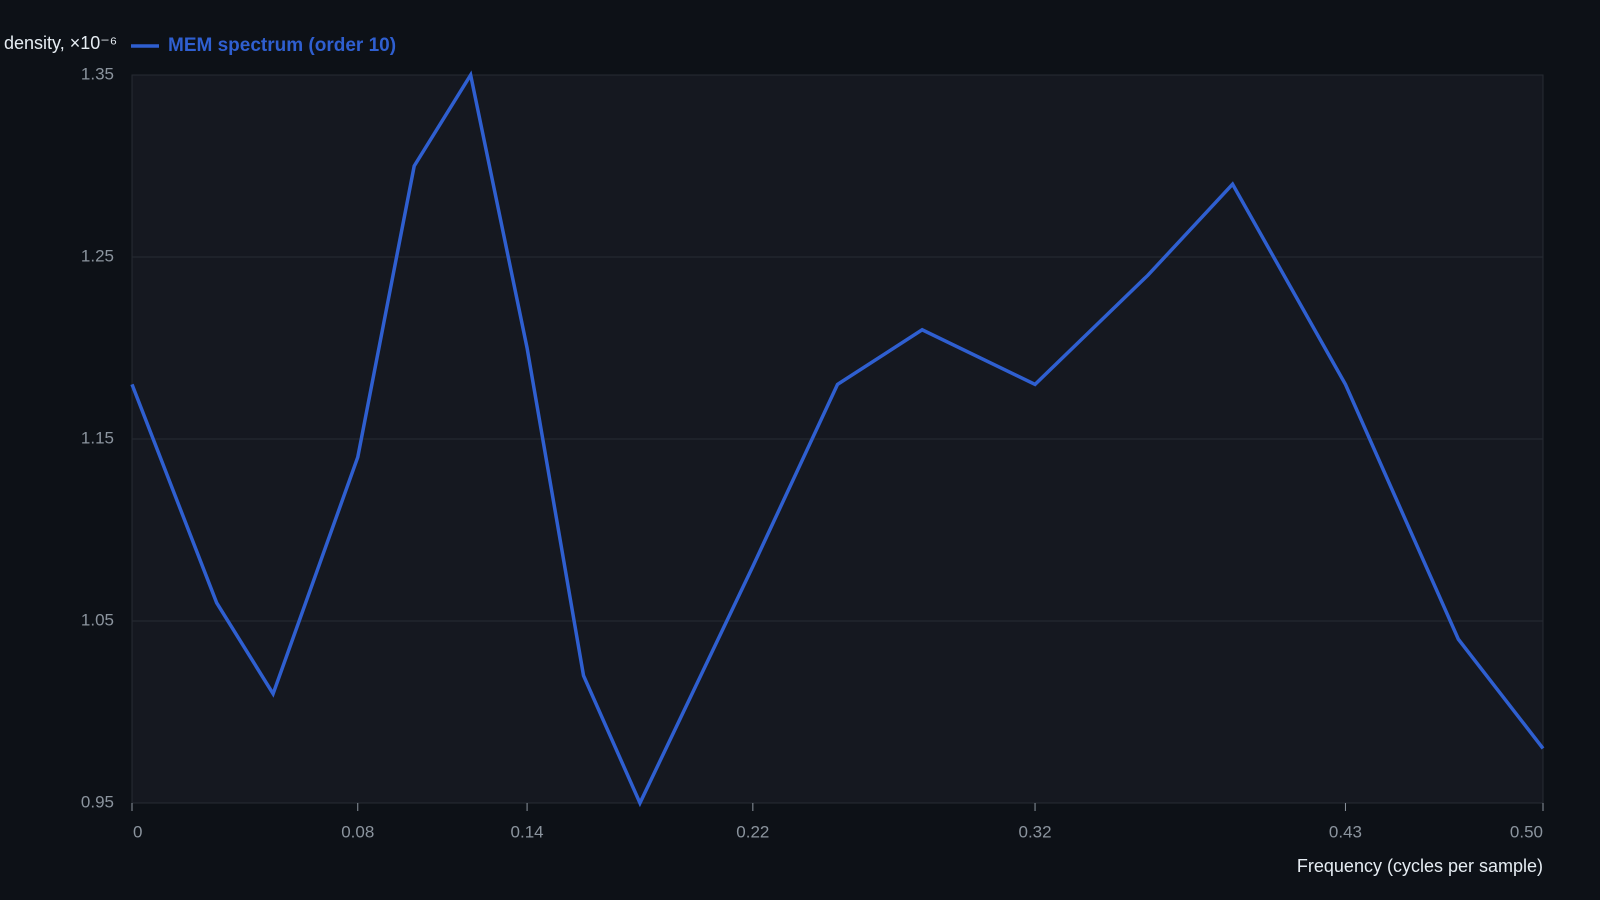 The width and height of the screenshot is (1600, 900). Describe the element at coordinates (97, 255) in the screenshot. I see `y-tick-label: 1.25` at that location.